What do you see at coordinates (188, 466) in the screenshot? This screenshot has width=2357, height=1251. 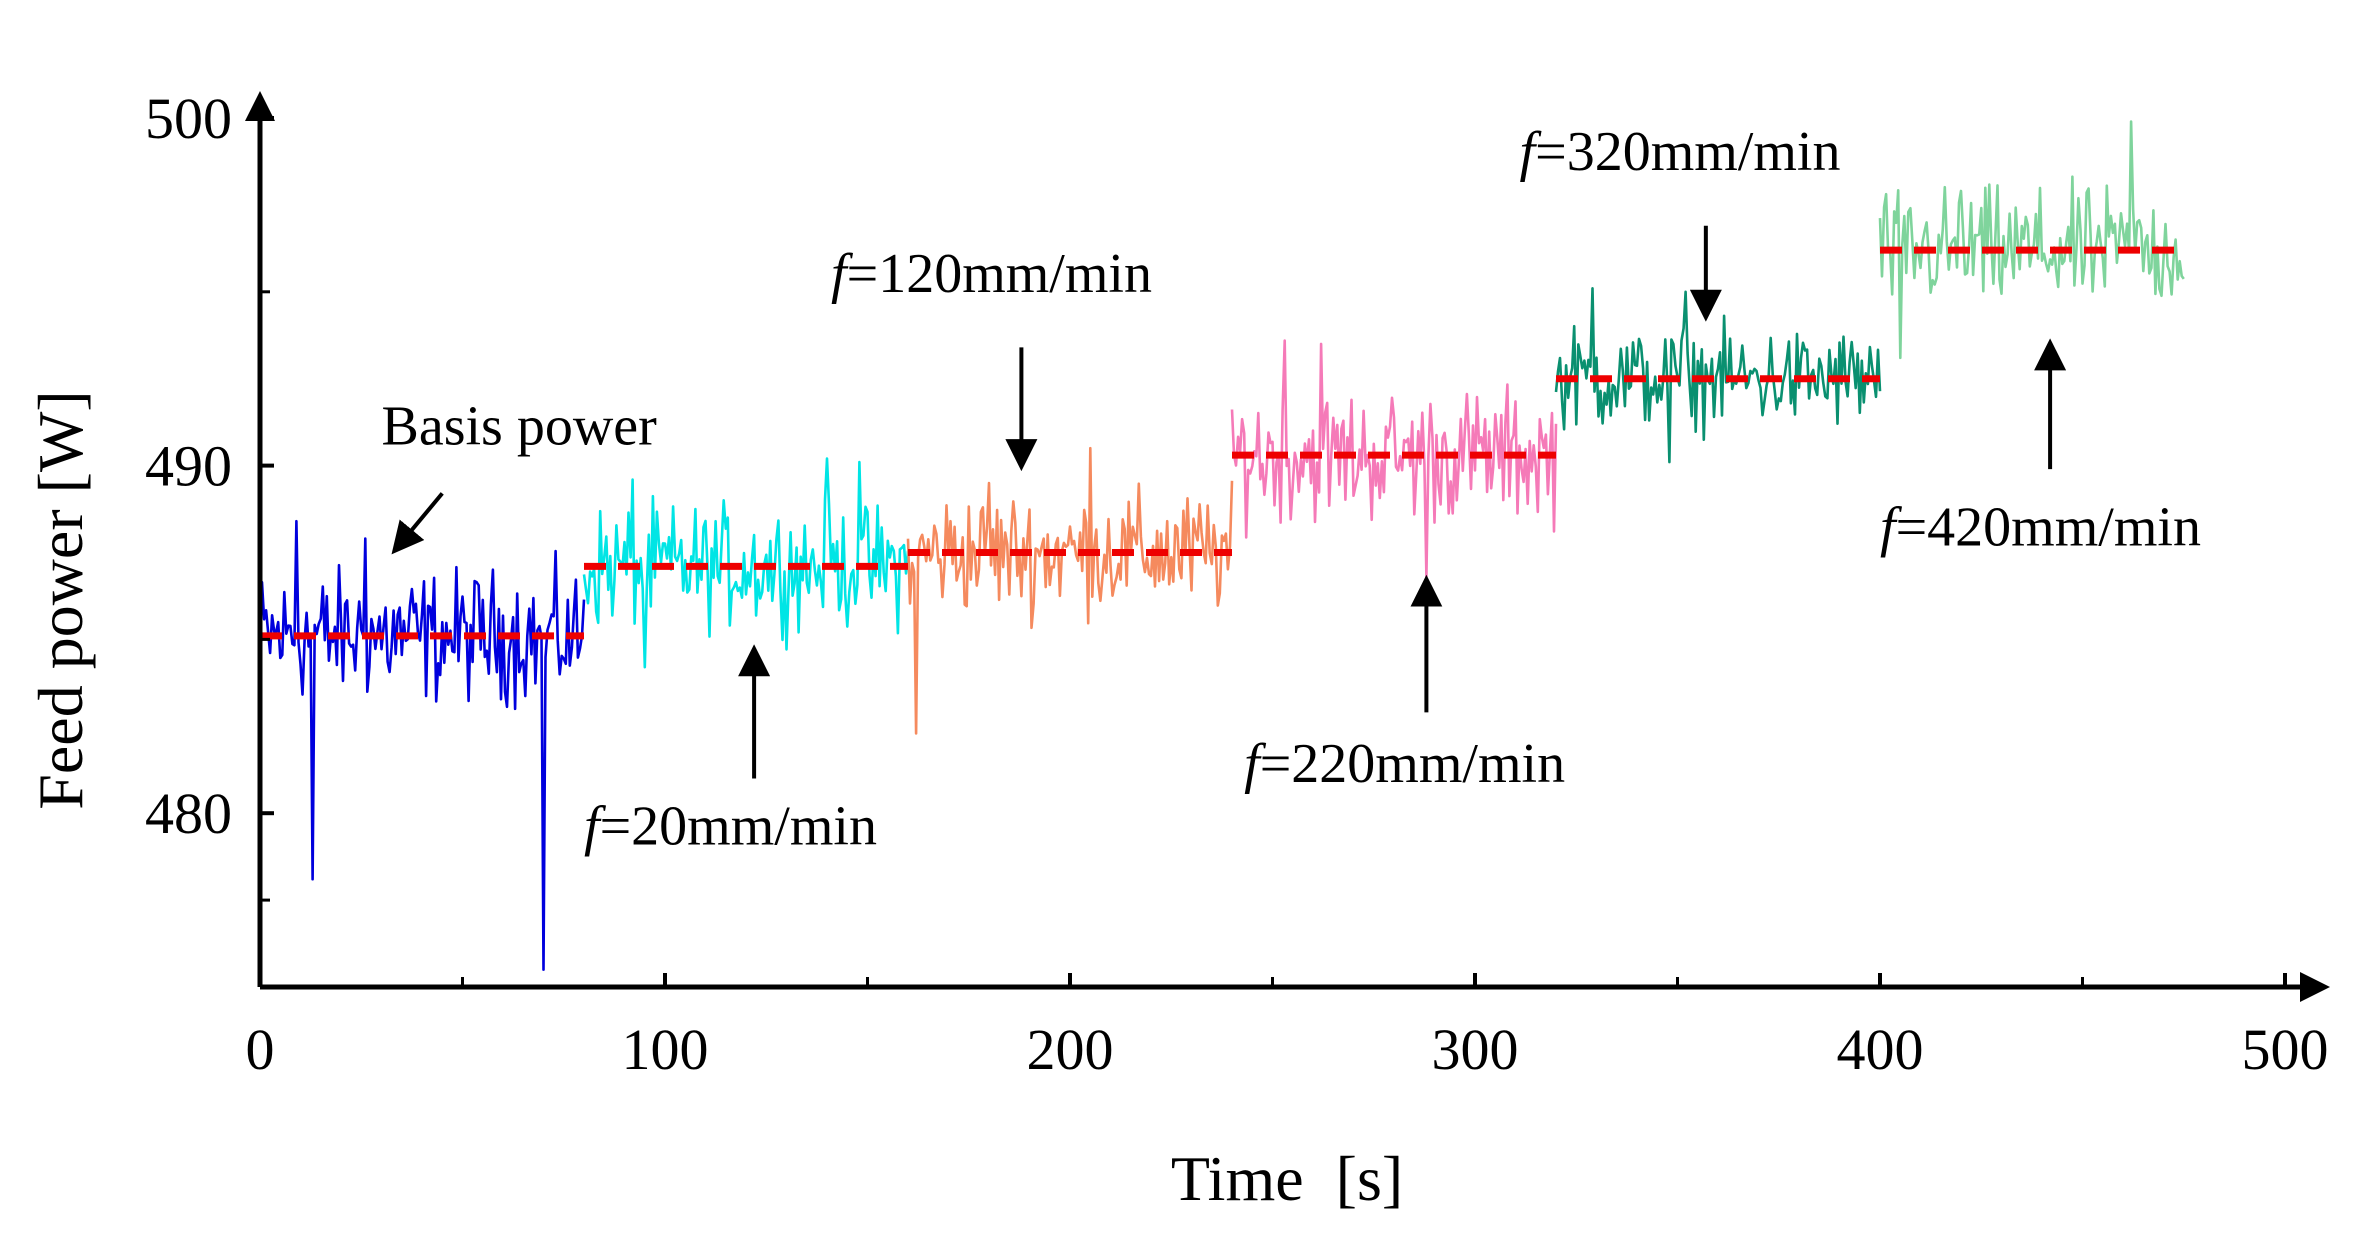 I see `y-tick-label-490: 490` at bounding box center [188, 466].